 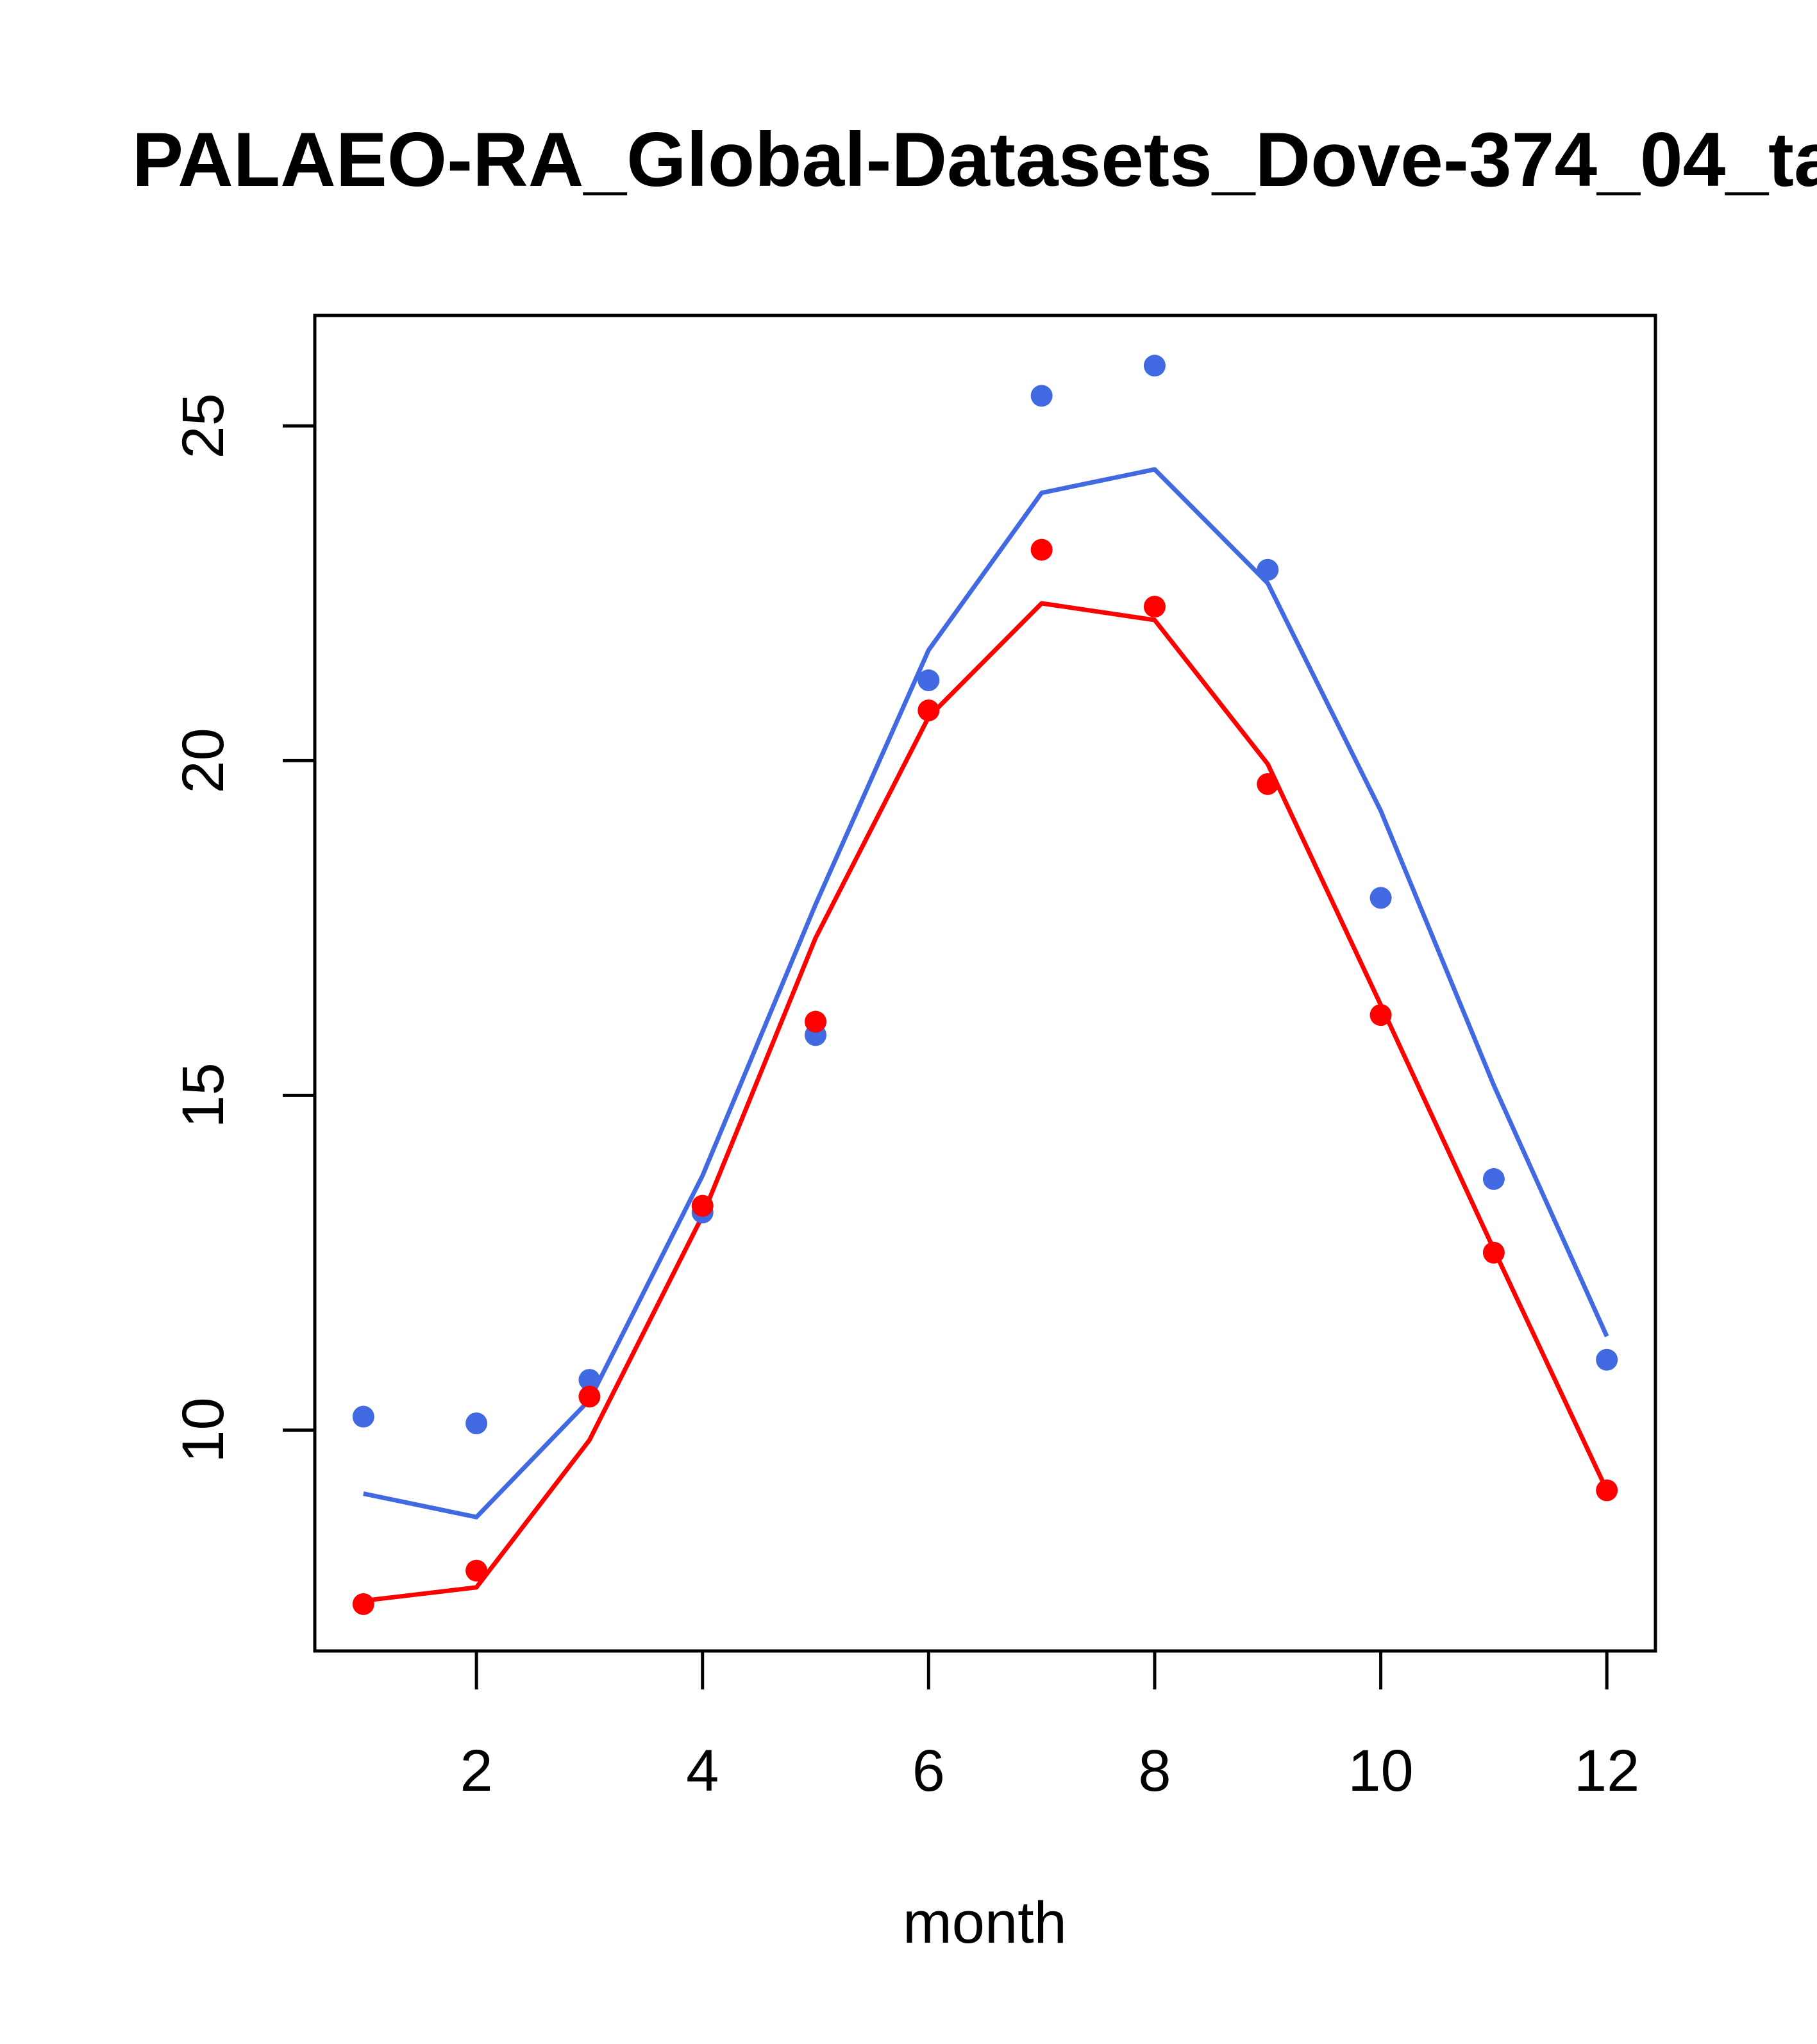 I want to click on x-tick-label: 8, so click(x=1154, y=1771).